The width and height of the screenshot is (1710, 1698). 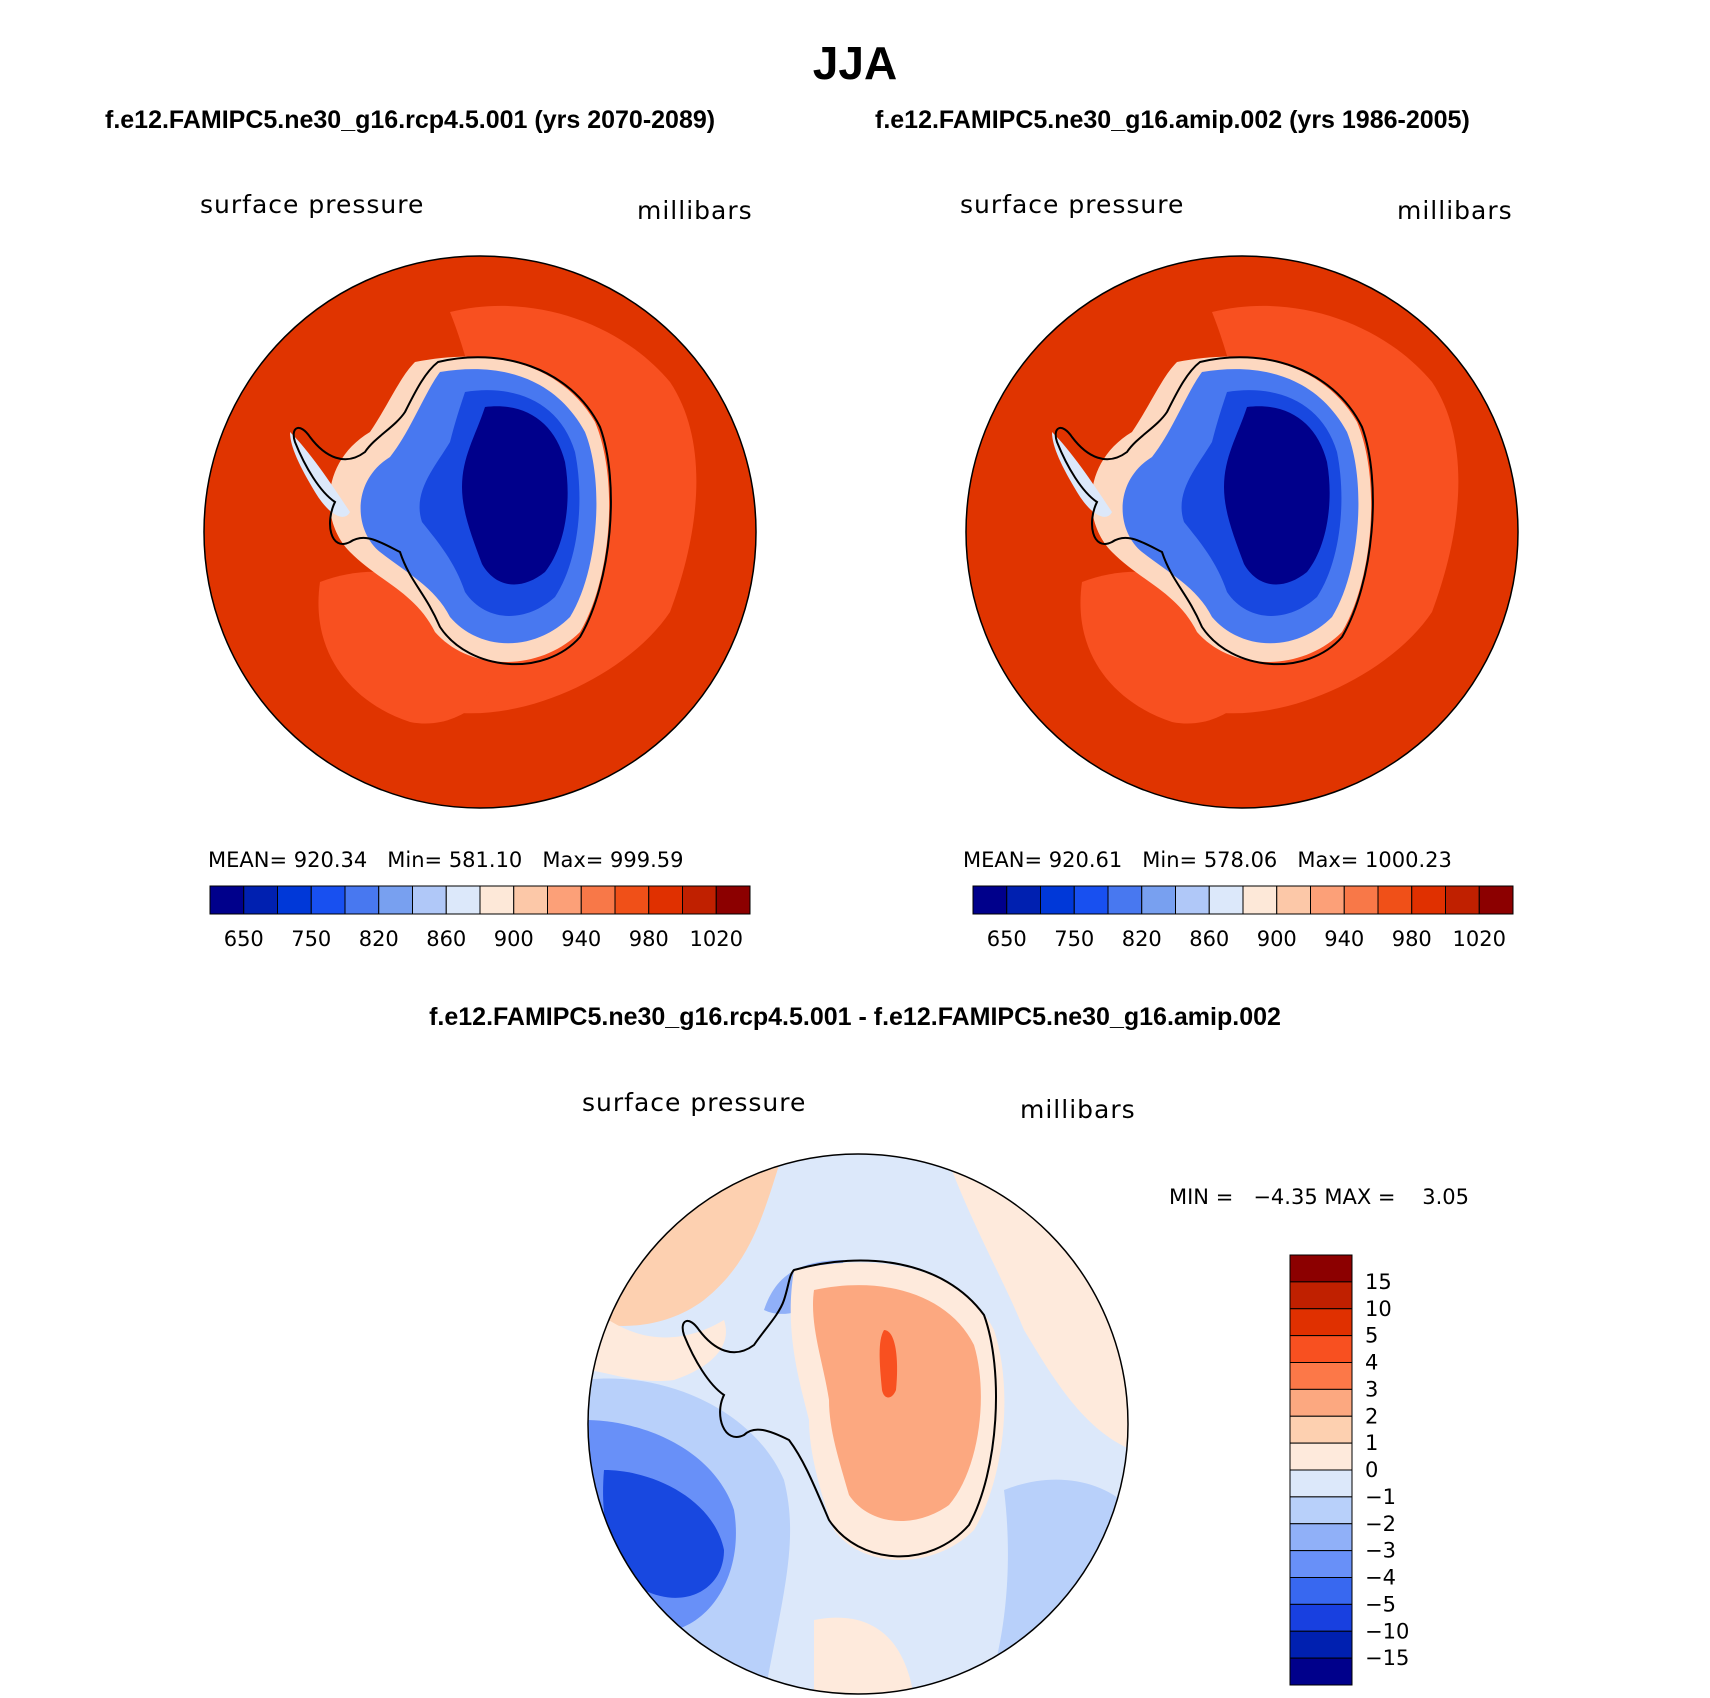 I want to click on panel2-colorbar-tick-label-0: 650, so click(x=1007, y=939).